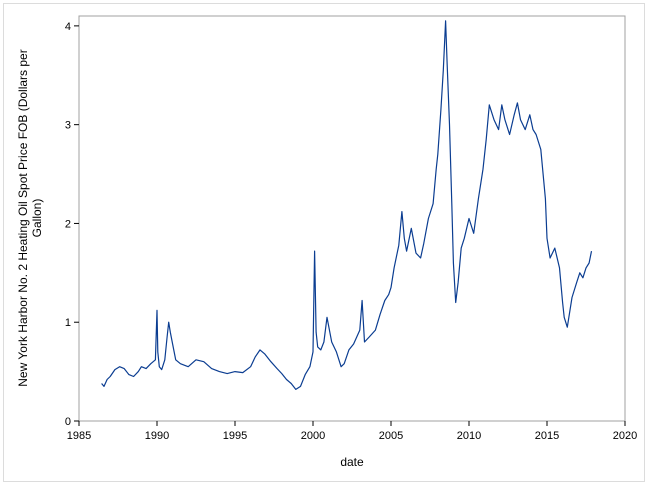 The height and width of the screenshot is (489, 651). I want to click on x-tick-label: 1995, so click(235, 436).